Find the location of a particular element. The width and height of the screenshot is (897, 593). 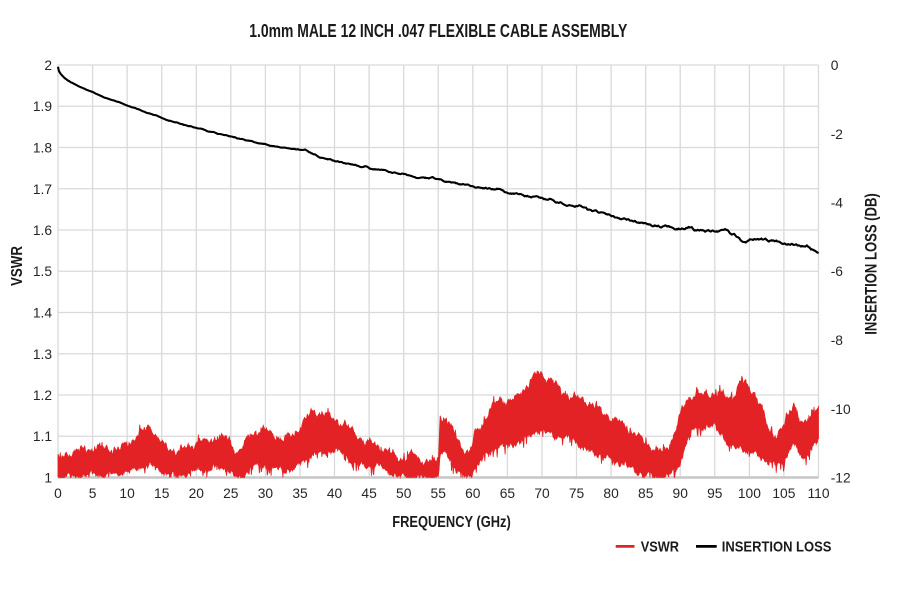

svg-text: -8 is located at coordinates (837, 340).